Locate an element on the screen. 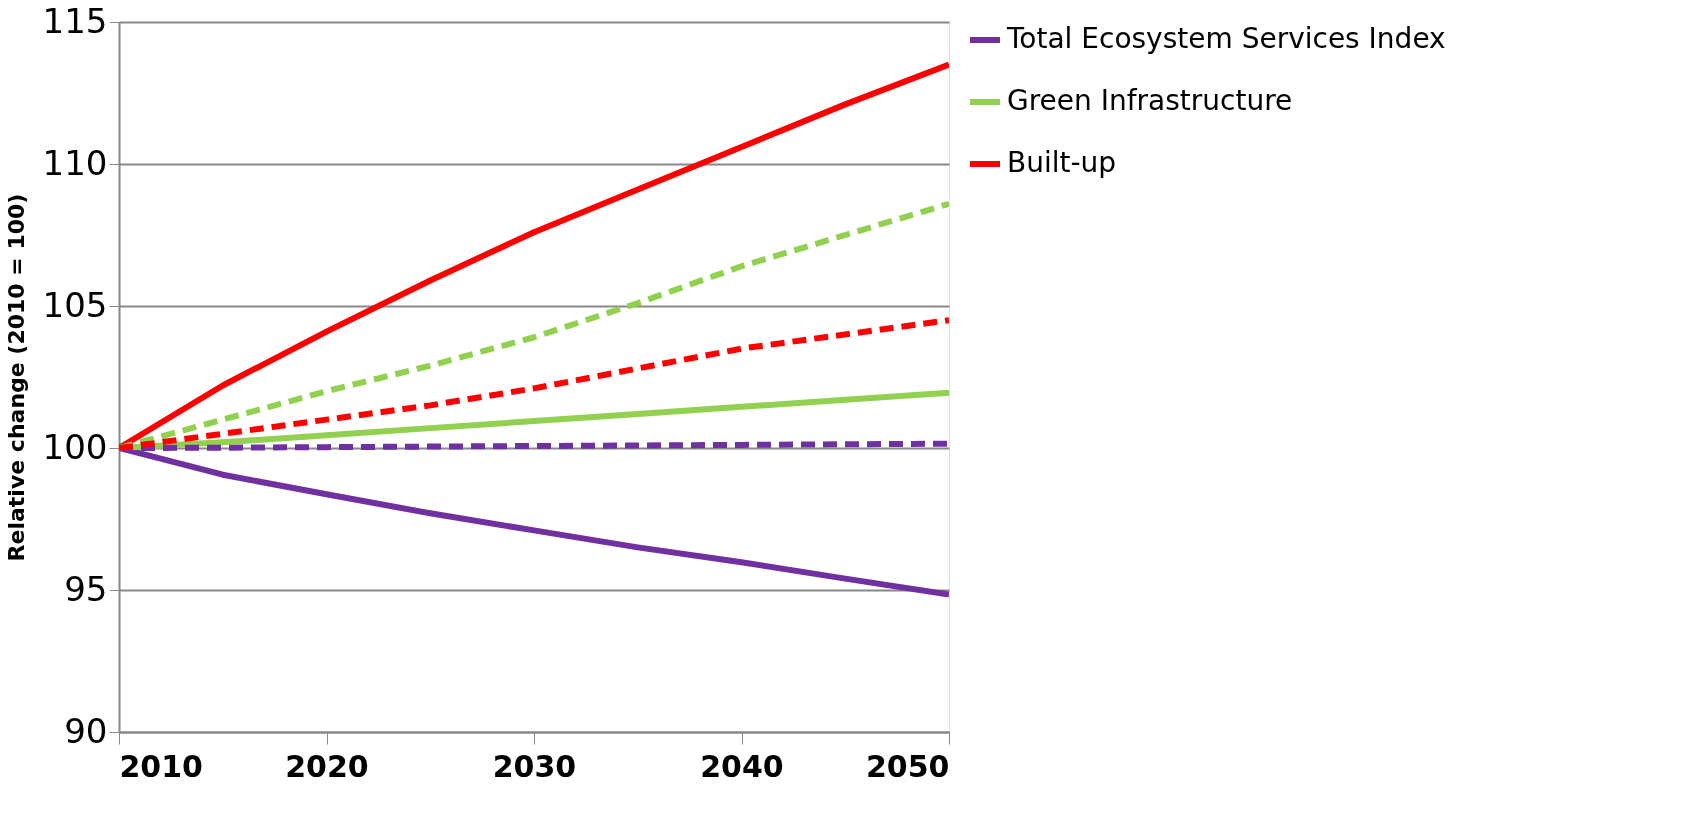 This screenshot has height=833, width=1682. y-tick-label: 110 is located at coordinates (75, 162).